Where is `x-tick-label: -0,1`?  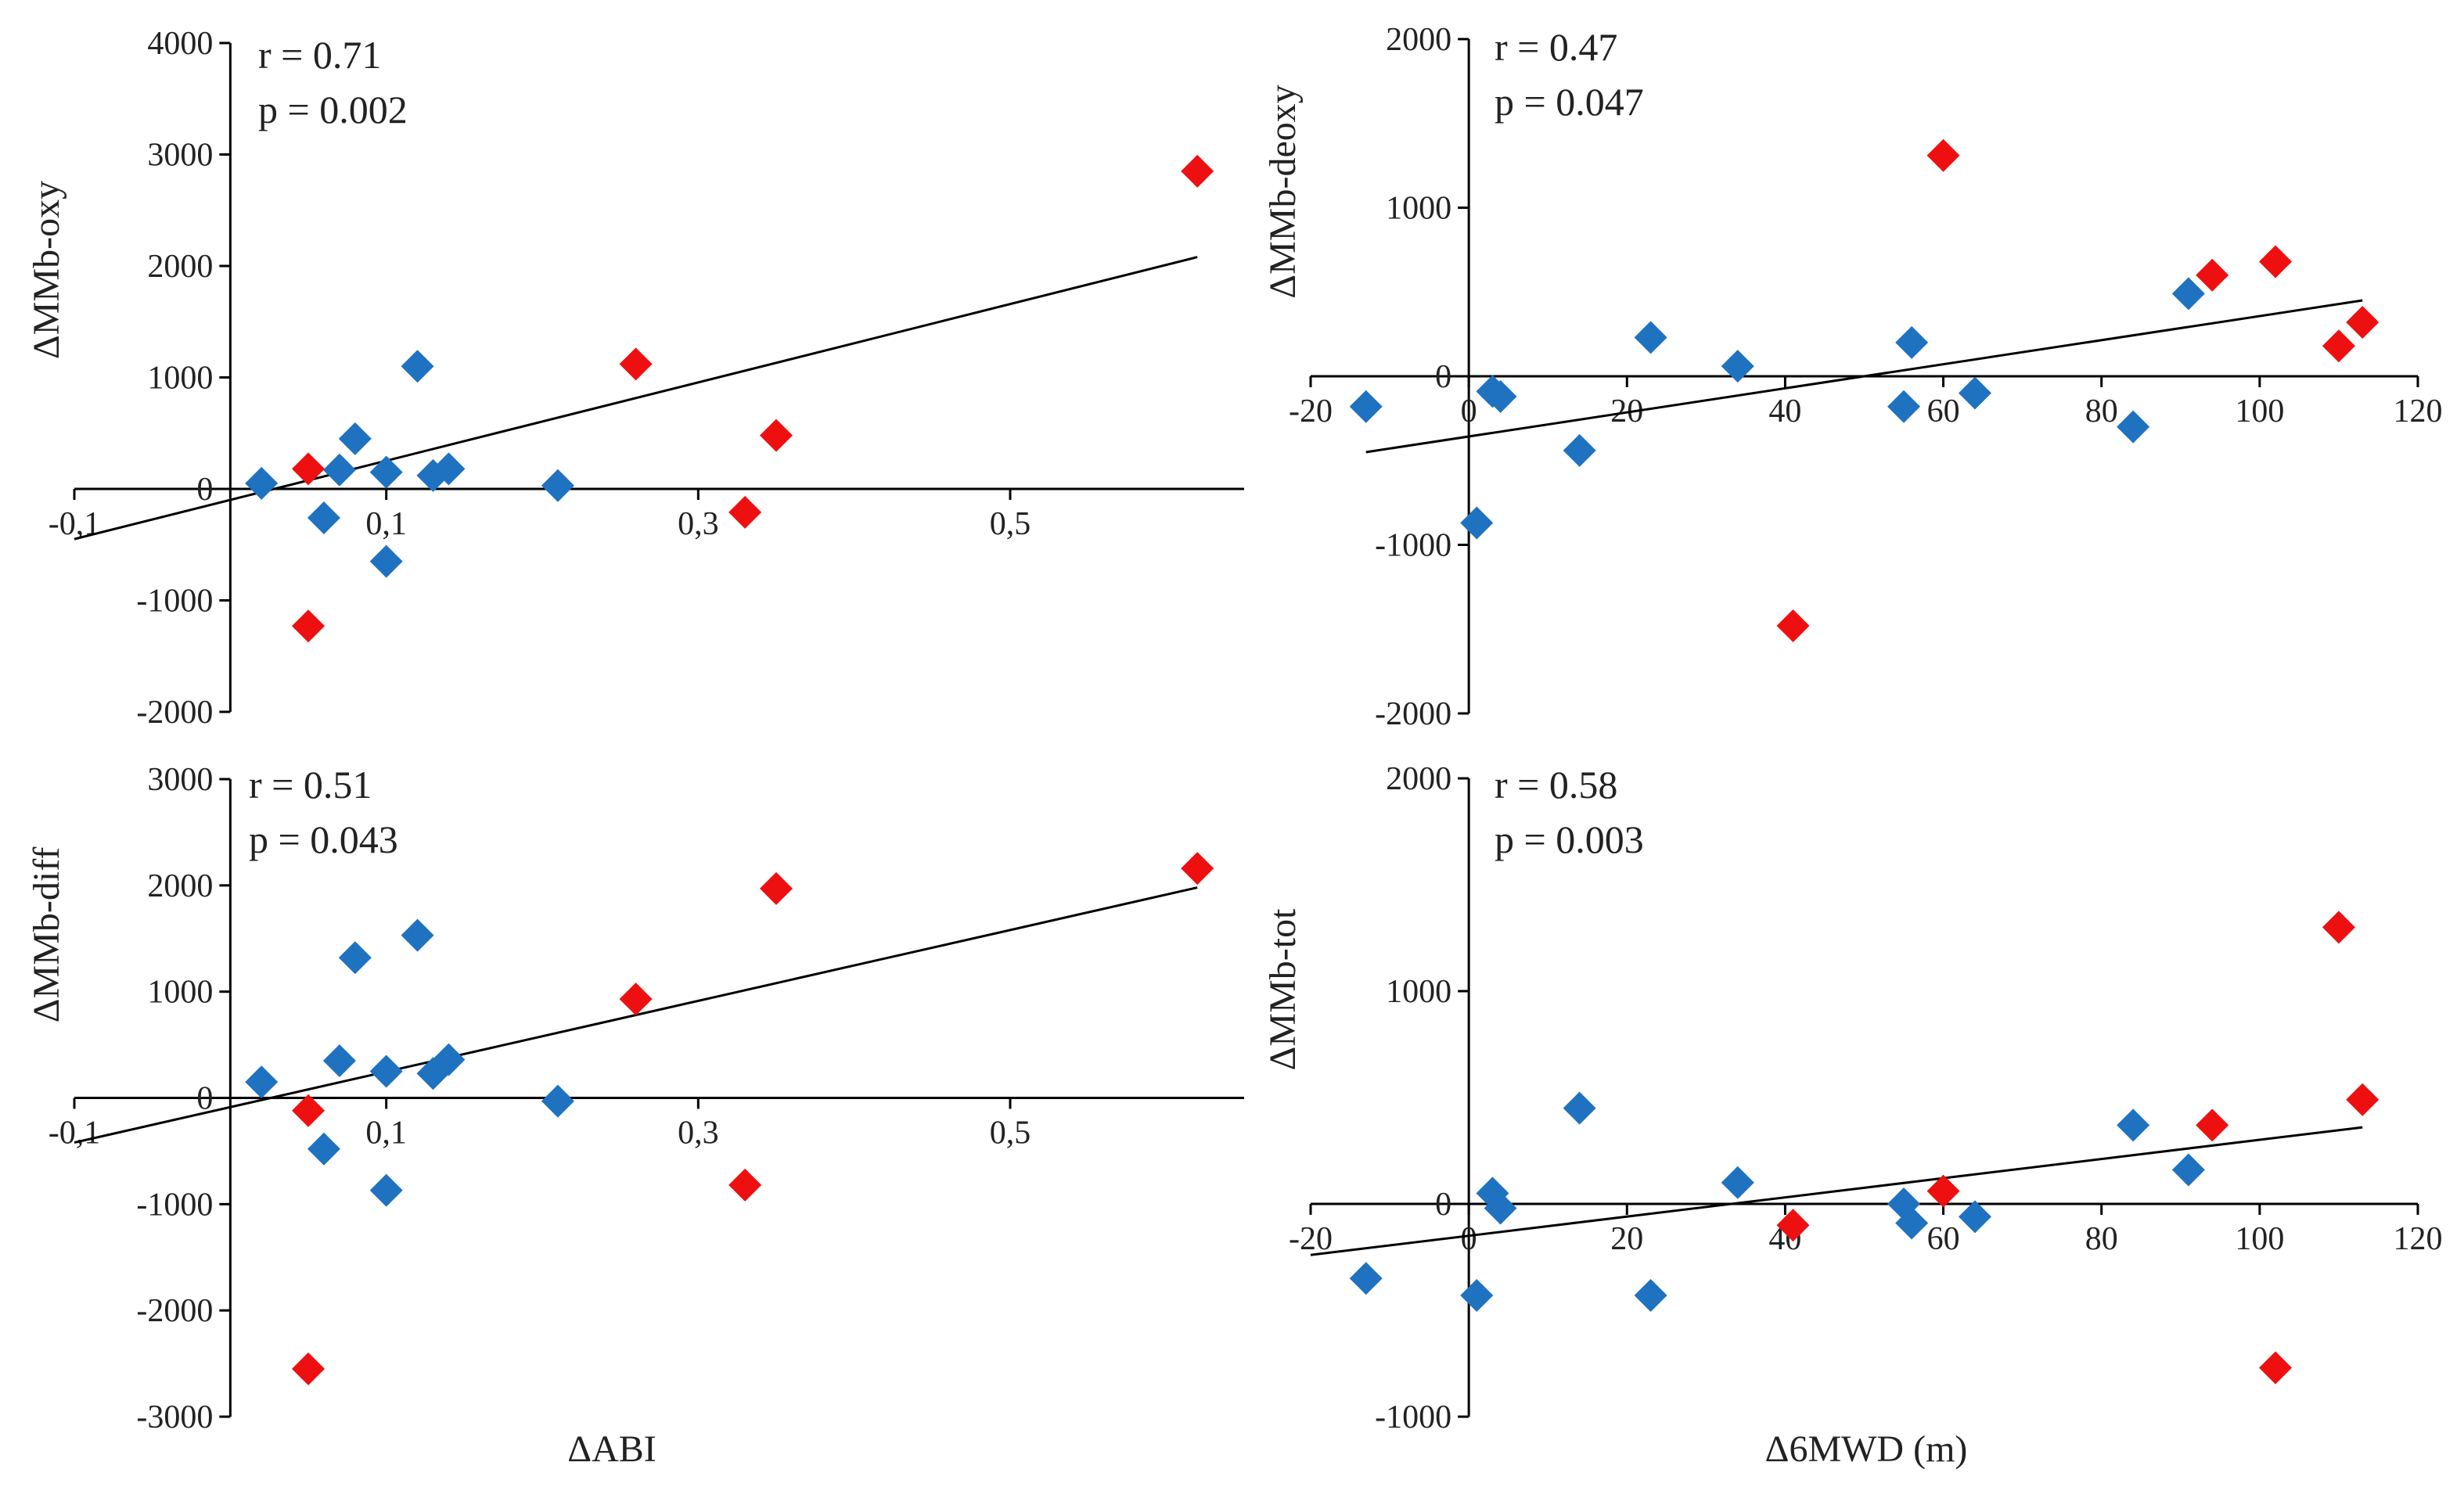
x-tick-label: -0,1 is located at coordinates (75, 524).